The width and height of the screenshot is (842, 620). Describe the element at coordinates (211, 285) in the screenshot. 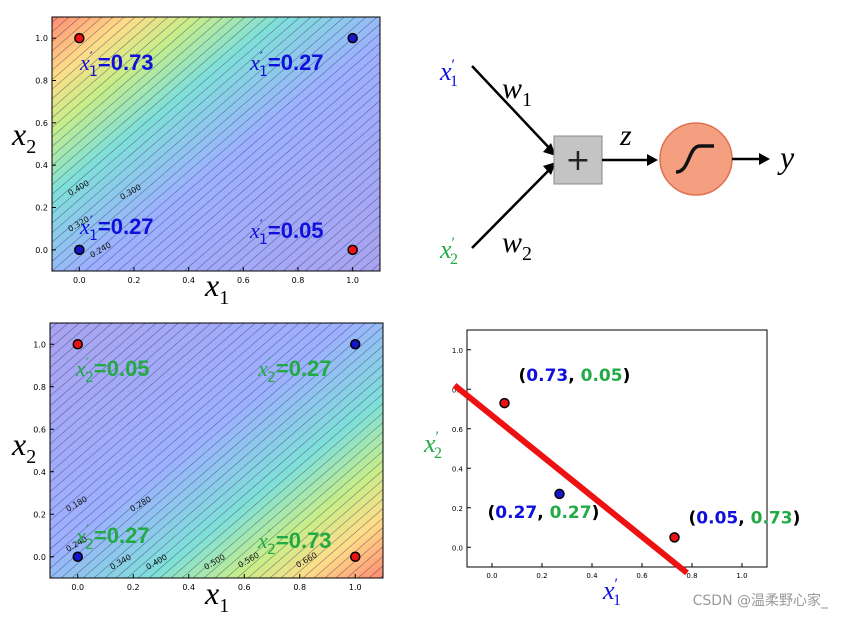

I see `top-xlabel-sym: x` at that location.